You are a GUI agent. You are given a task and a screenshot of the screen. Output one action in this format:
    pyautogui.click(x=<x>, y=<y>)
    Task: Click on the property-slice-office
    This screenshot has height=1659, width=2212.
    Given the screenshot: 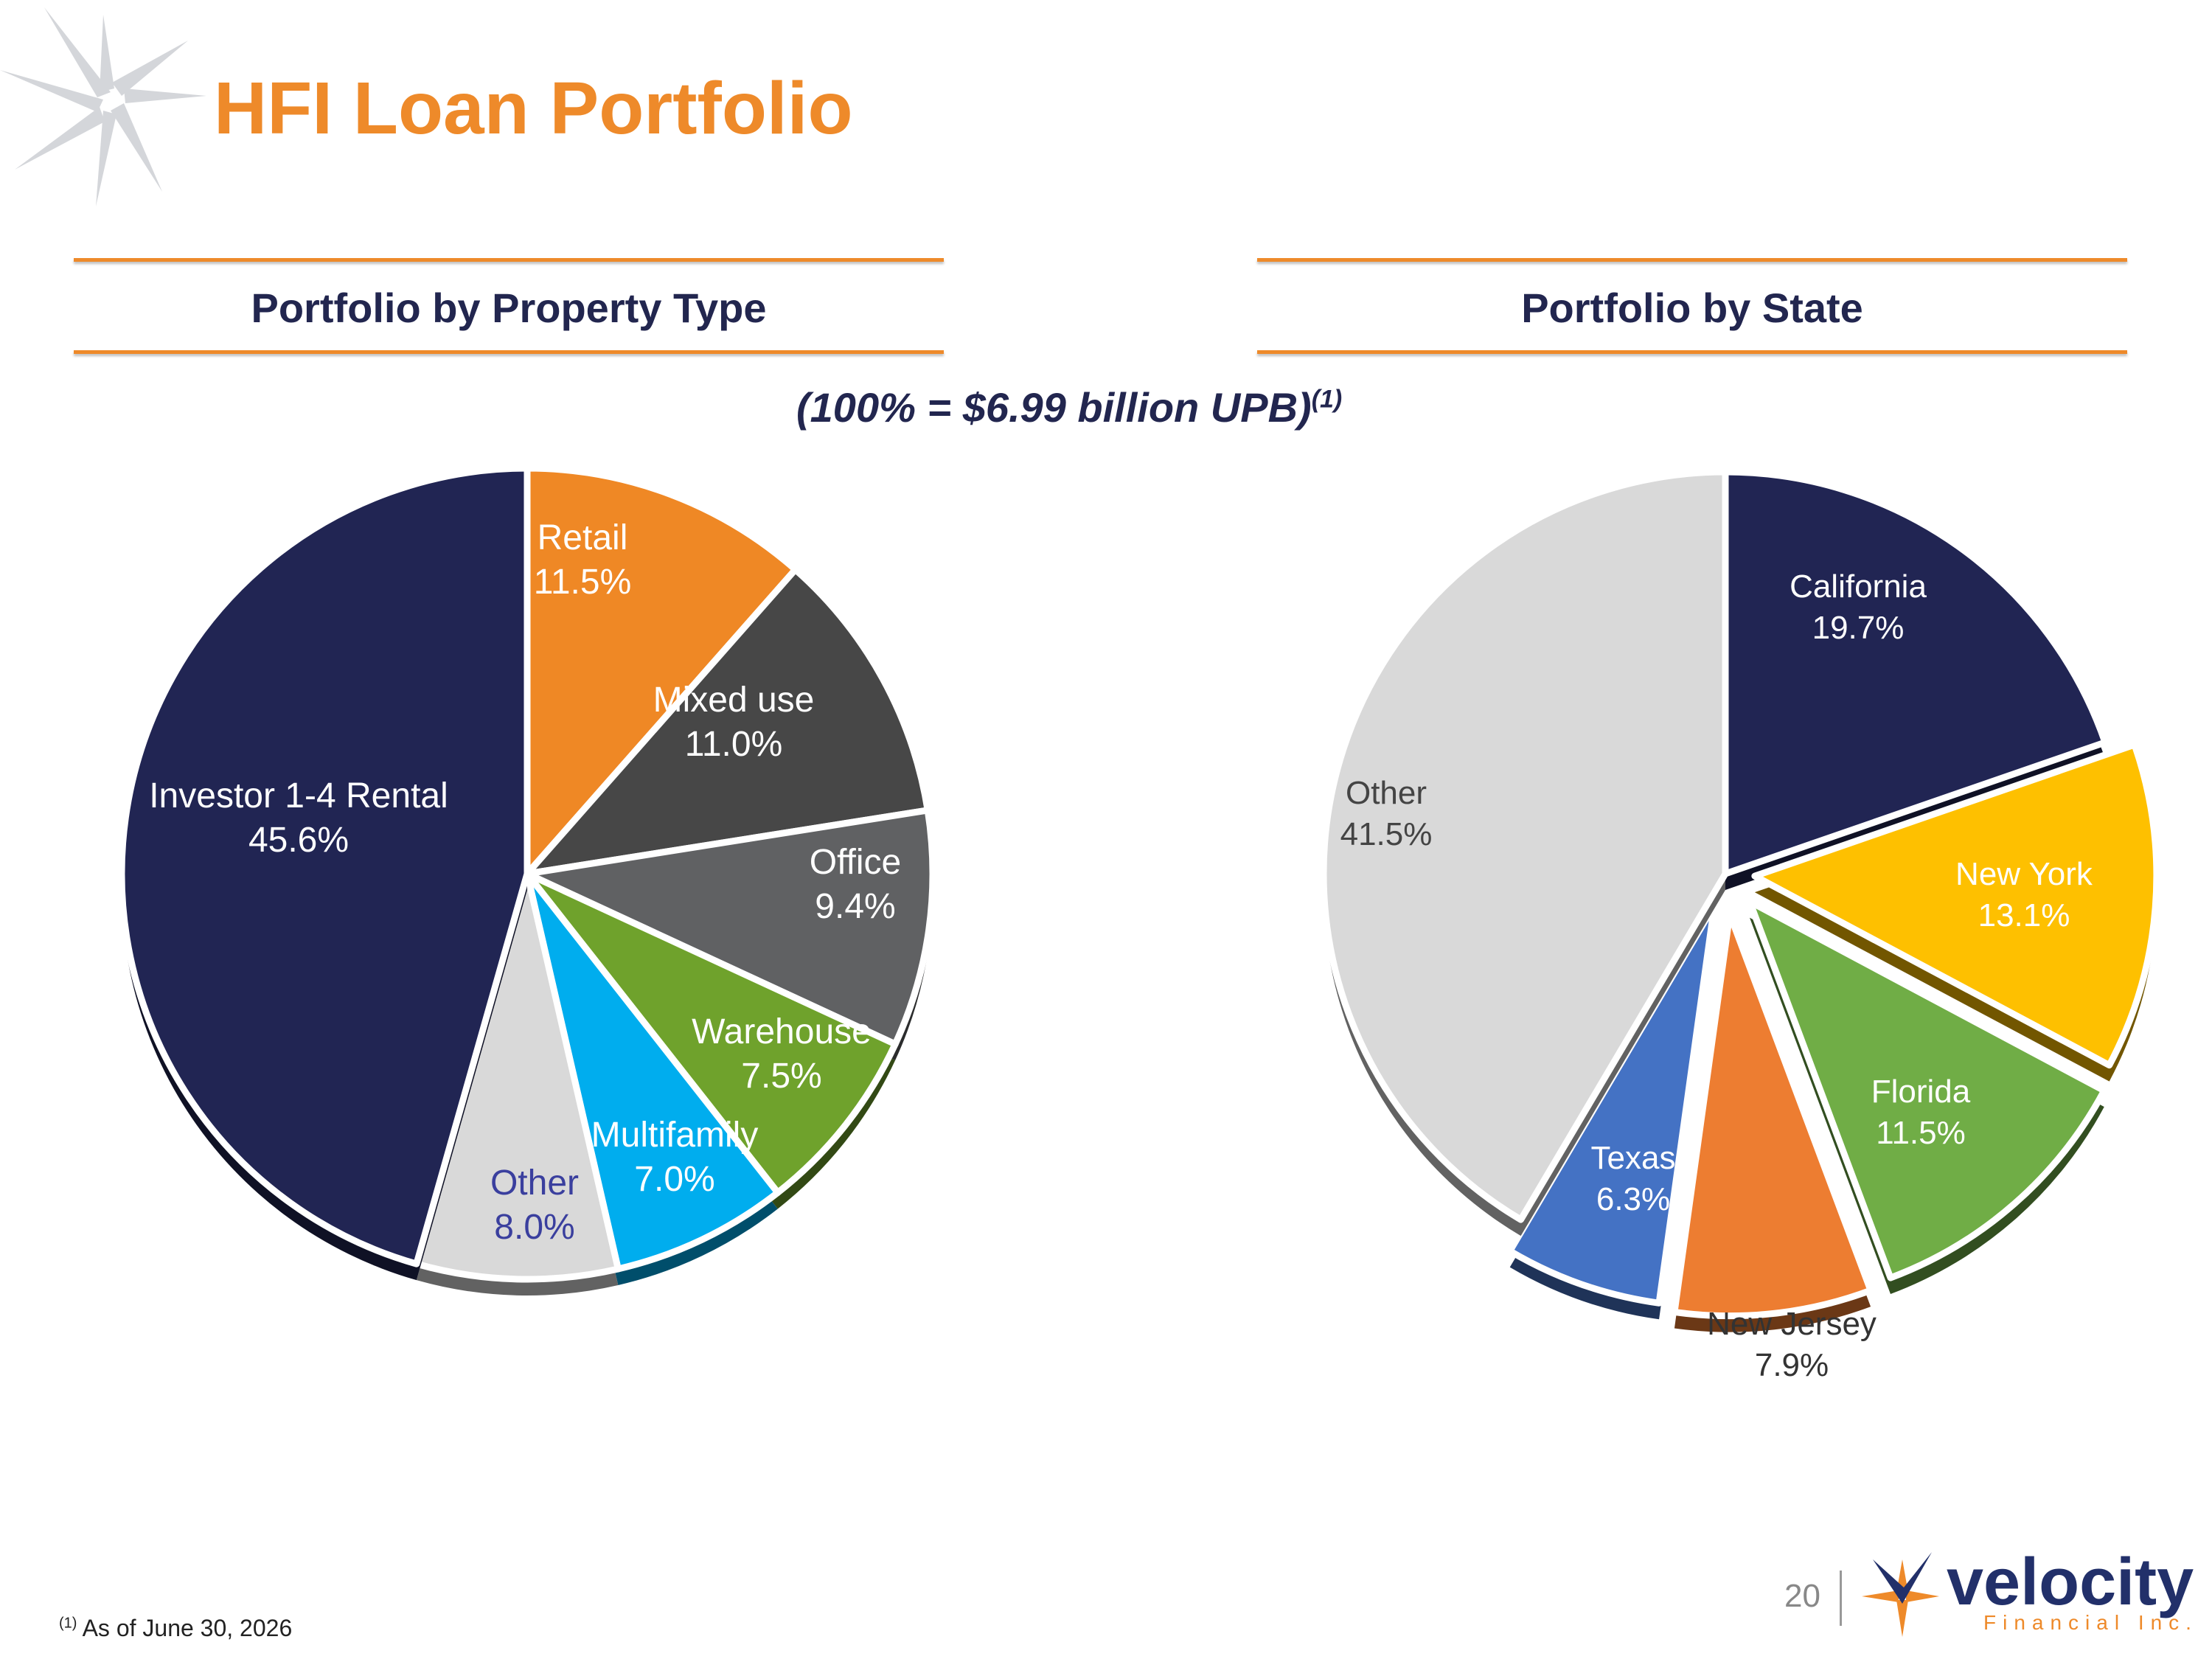 What is the action you would take?
    pyautogui.click(x=730, y=927)
    